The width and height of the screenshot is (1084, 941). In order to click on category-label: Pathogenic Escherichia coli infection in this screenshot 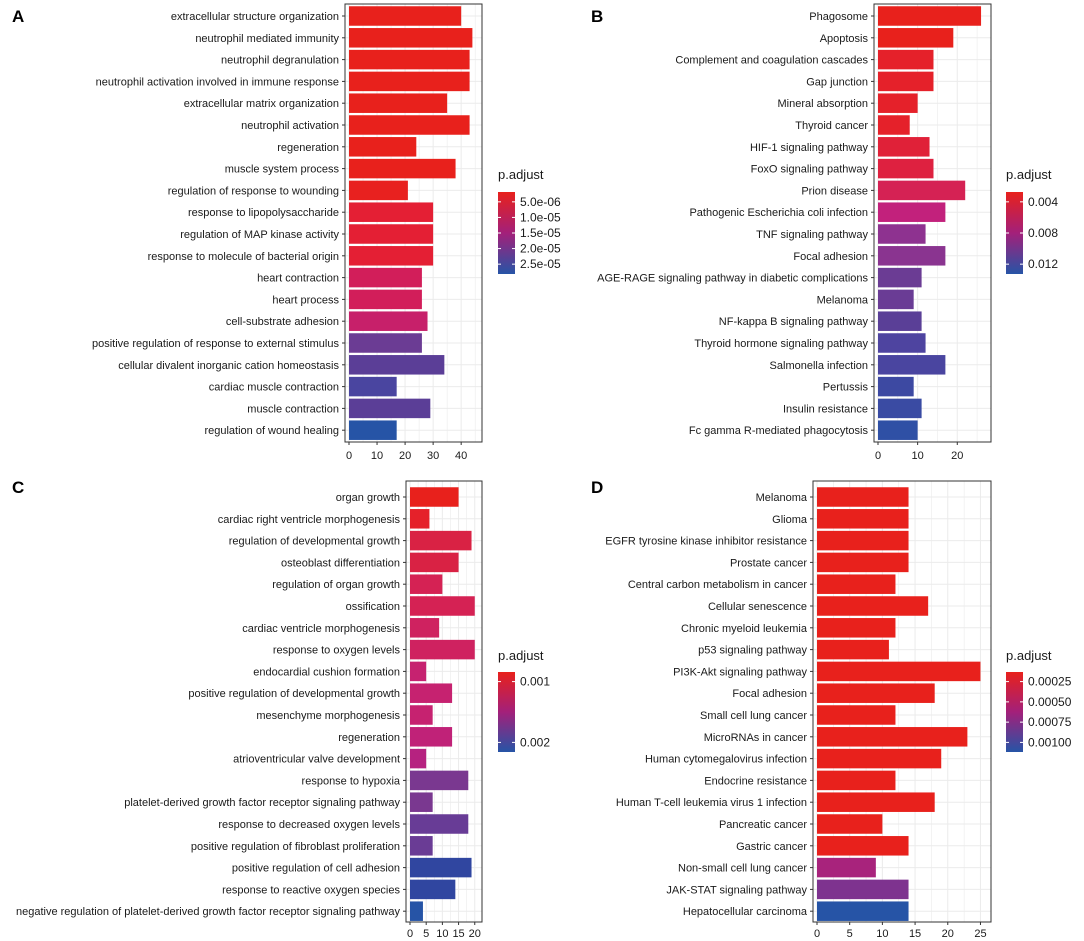, I will do `click(778, 213)`.